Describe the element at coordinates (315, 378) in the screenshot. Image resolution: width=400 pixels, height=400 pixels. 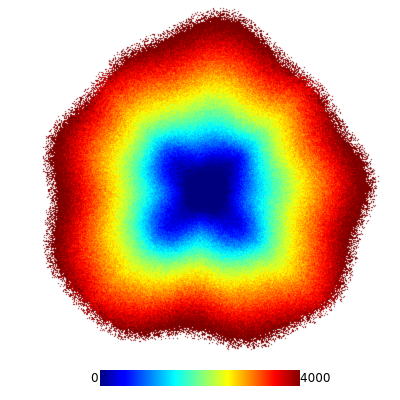
I see `colorbar-max-label: 4000` at that location.